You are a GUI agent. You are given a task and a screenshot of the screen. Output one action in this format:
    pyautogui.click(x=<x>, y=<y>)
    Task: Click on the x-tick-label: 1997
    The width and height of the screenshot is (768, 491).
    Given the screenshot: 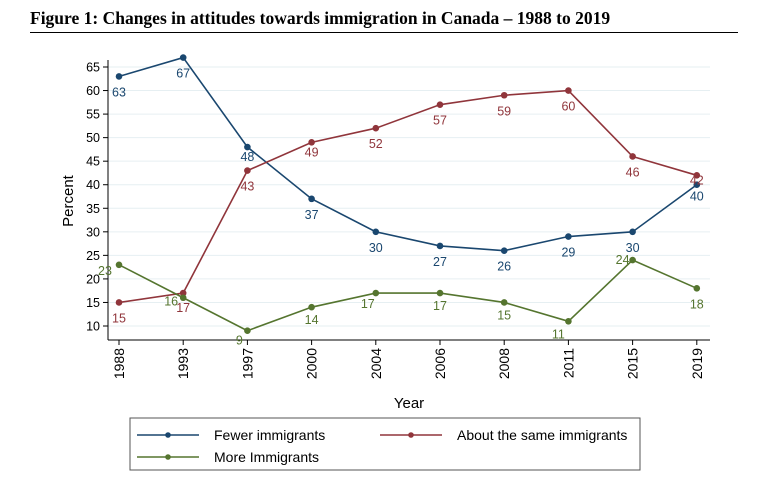 What is the action you would take?
    pyautogui.click(x=247, y=363)
    